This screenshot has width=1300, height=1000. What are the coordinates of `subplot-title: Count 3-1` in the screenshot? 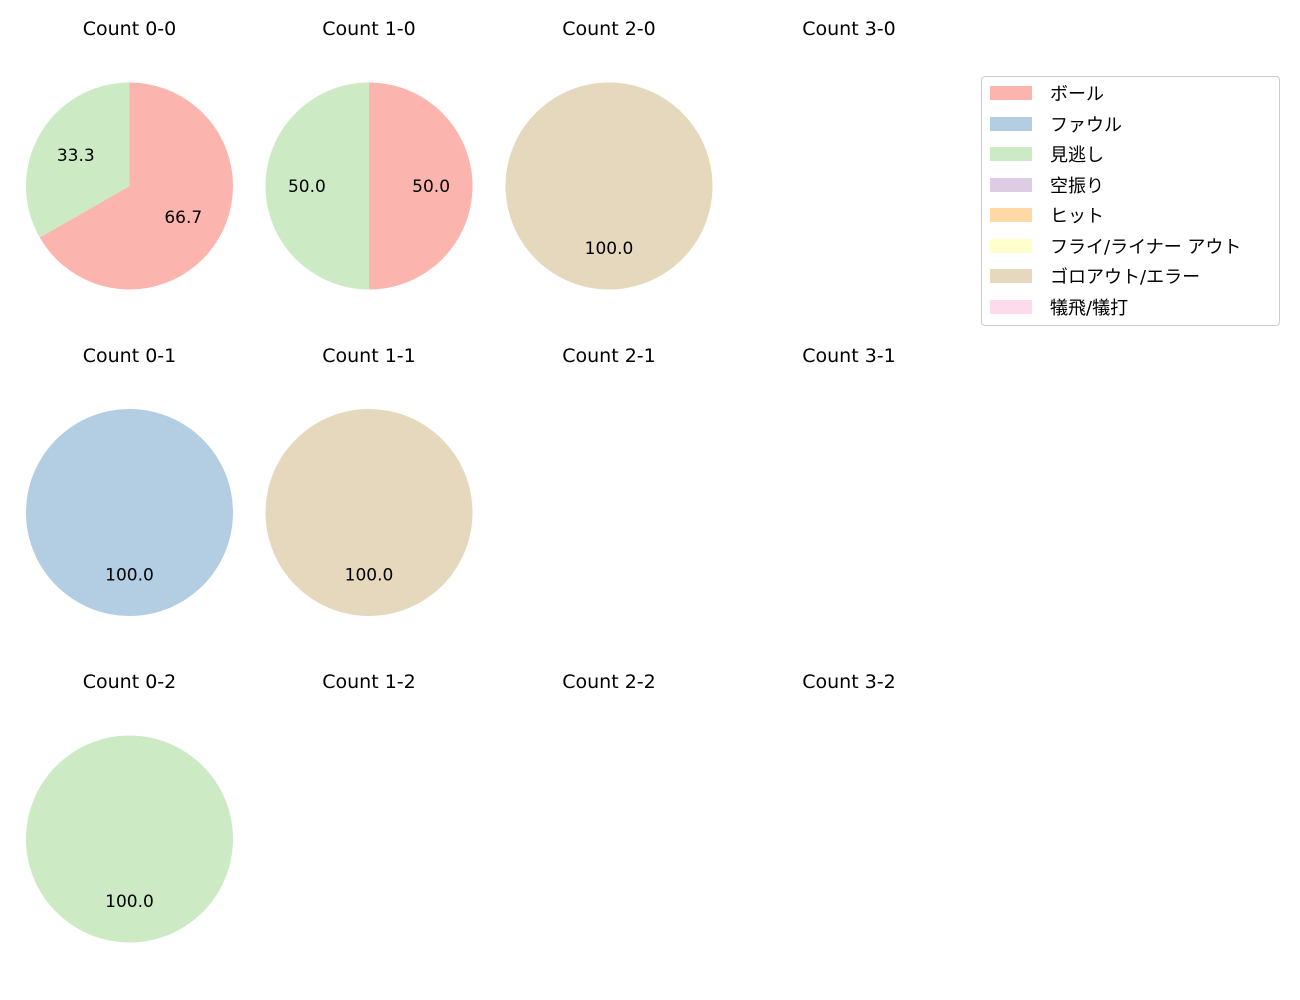 It's located at (849, 356).